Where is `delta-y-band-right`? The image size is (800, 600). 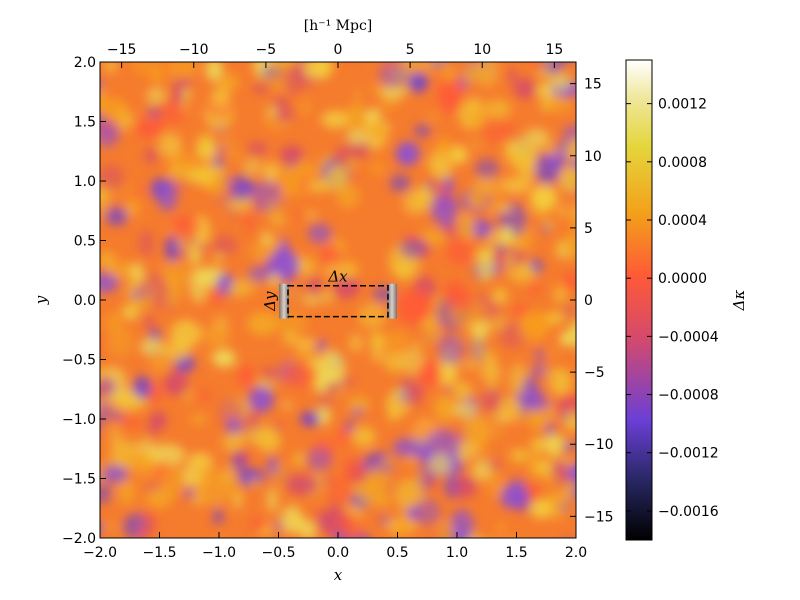
delta-y-band-right is located at coordinates (392, 301).